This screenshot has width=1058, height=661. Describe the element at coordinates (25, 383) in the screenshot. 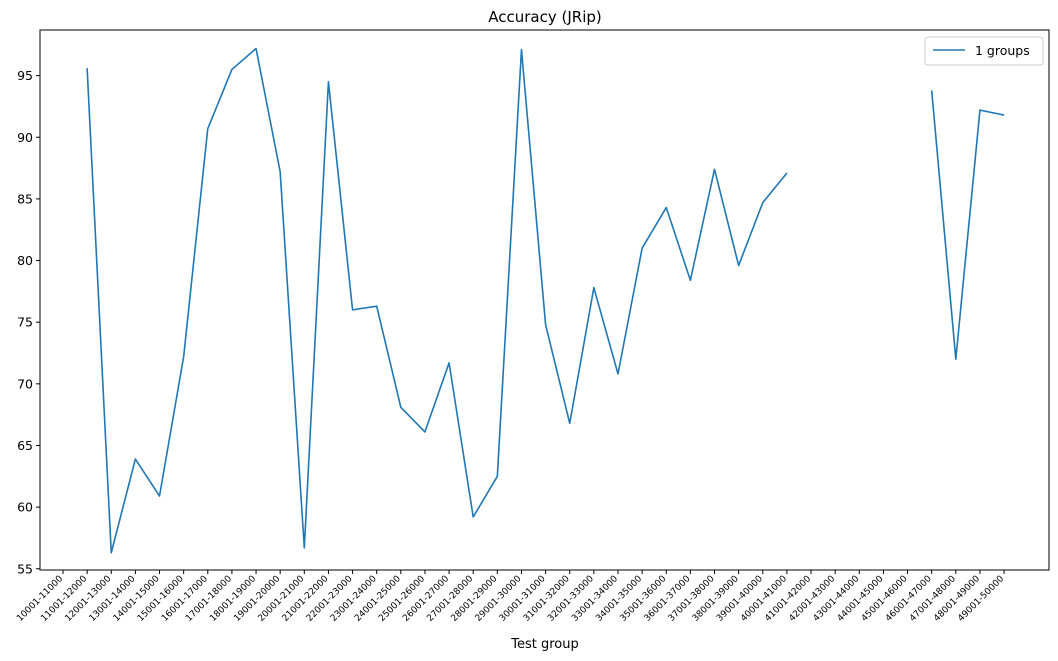

I see `y-tick-label: 70` at that location.